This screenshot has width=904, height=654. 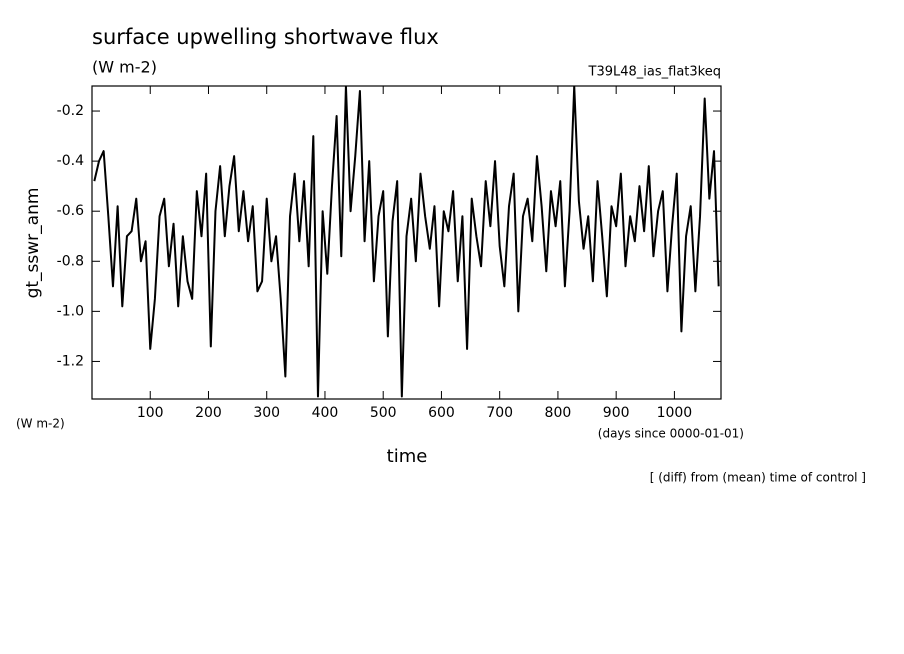 What do you see at coordinates (40, 424) in the screenshot?
I see `y-units: (W m-2)` at bounding box center [40, 424].